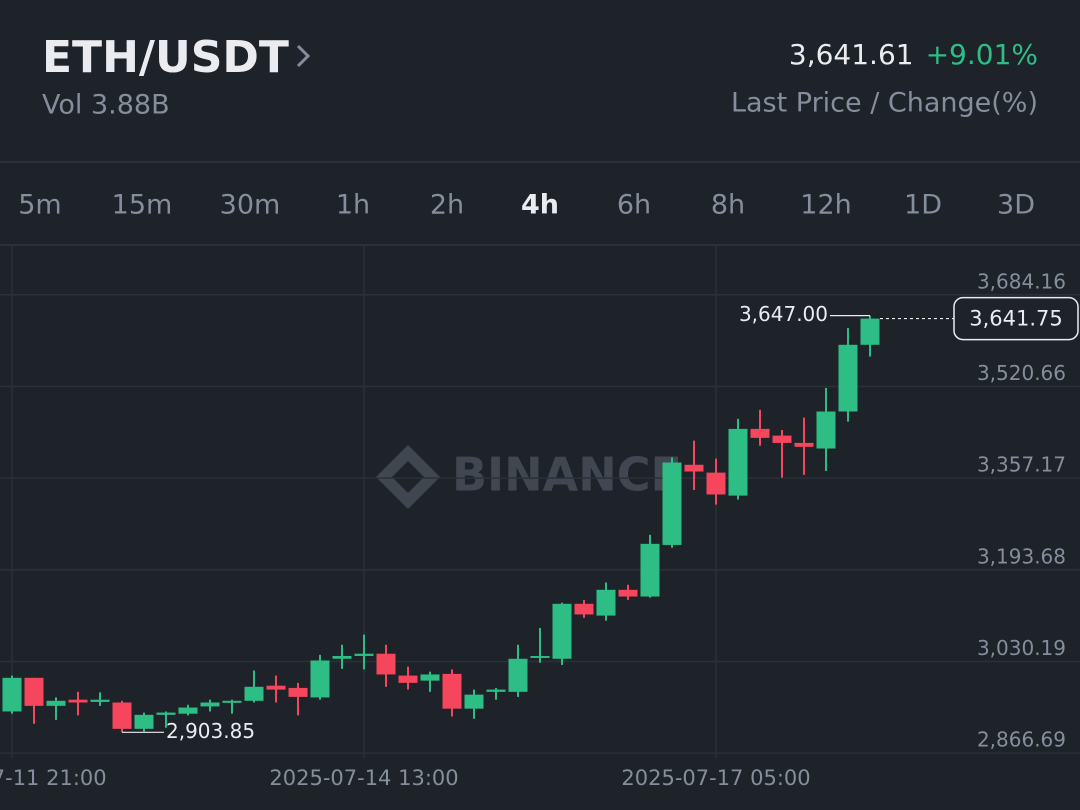  I want to click on last-price-label: 3,641.75, so click(1016, 319).